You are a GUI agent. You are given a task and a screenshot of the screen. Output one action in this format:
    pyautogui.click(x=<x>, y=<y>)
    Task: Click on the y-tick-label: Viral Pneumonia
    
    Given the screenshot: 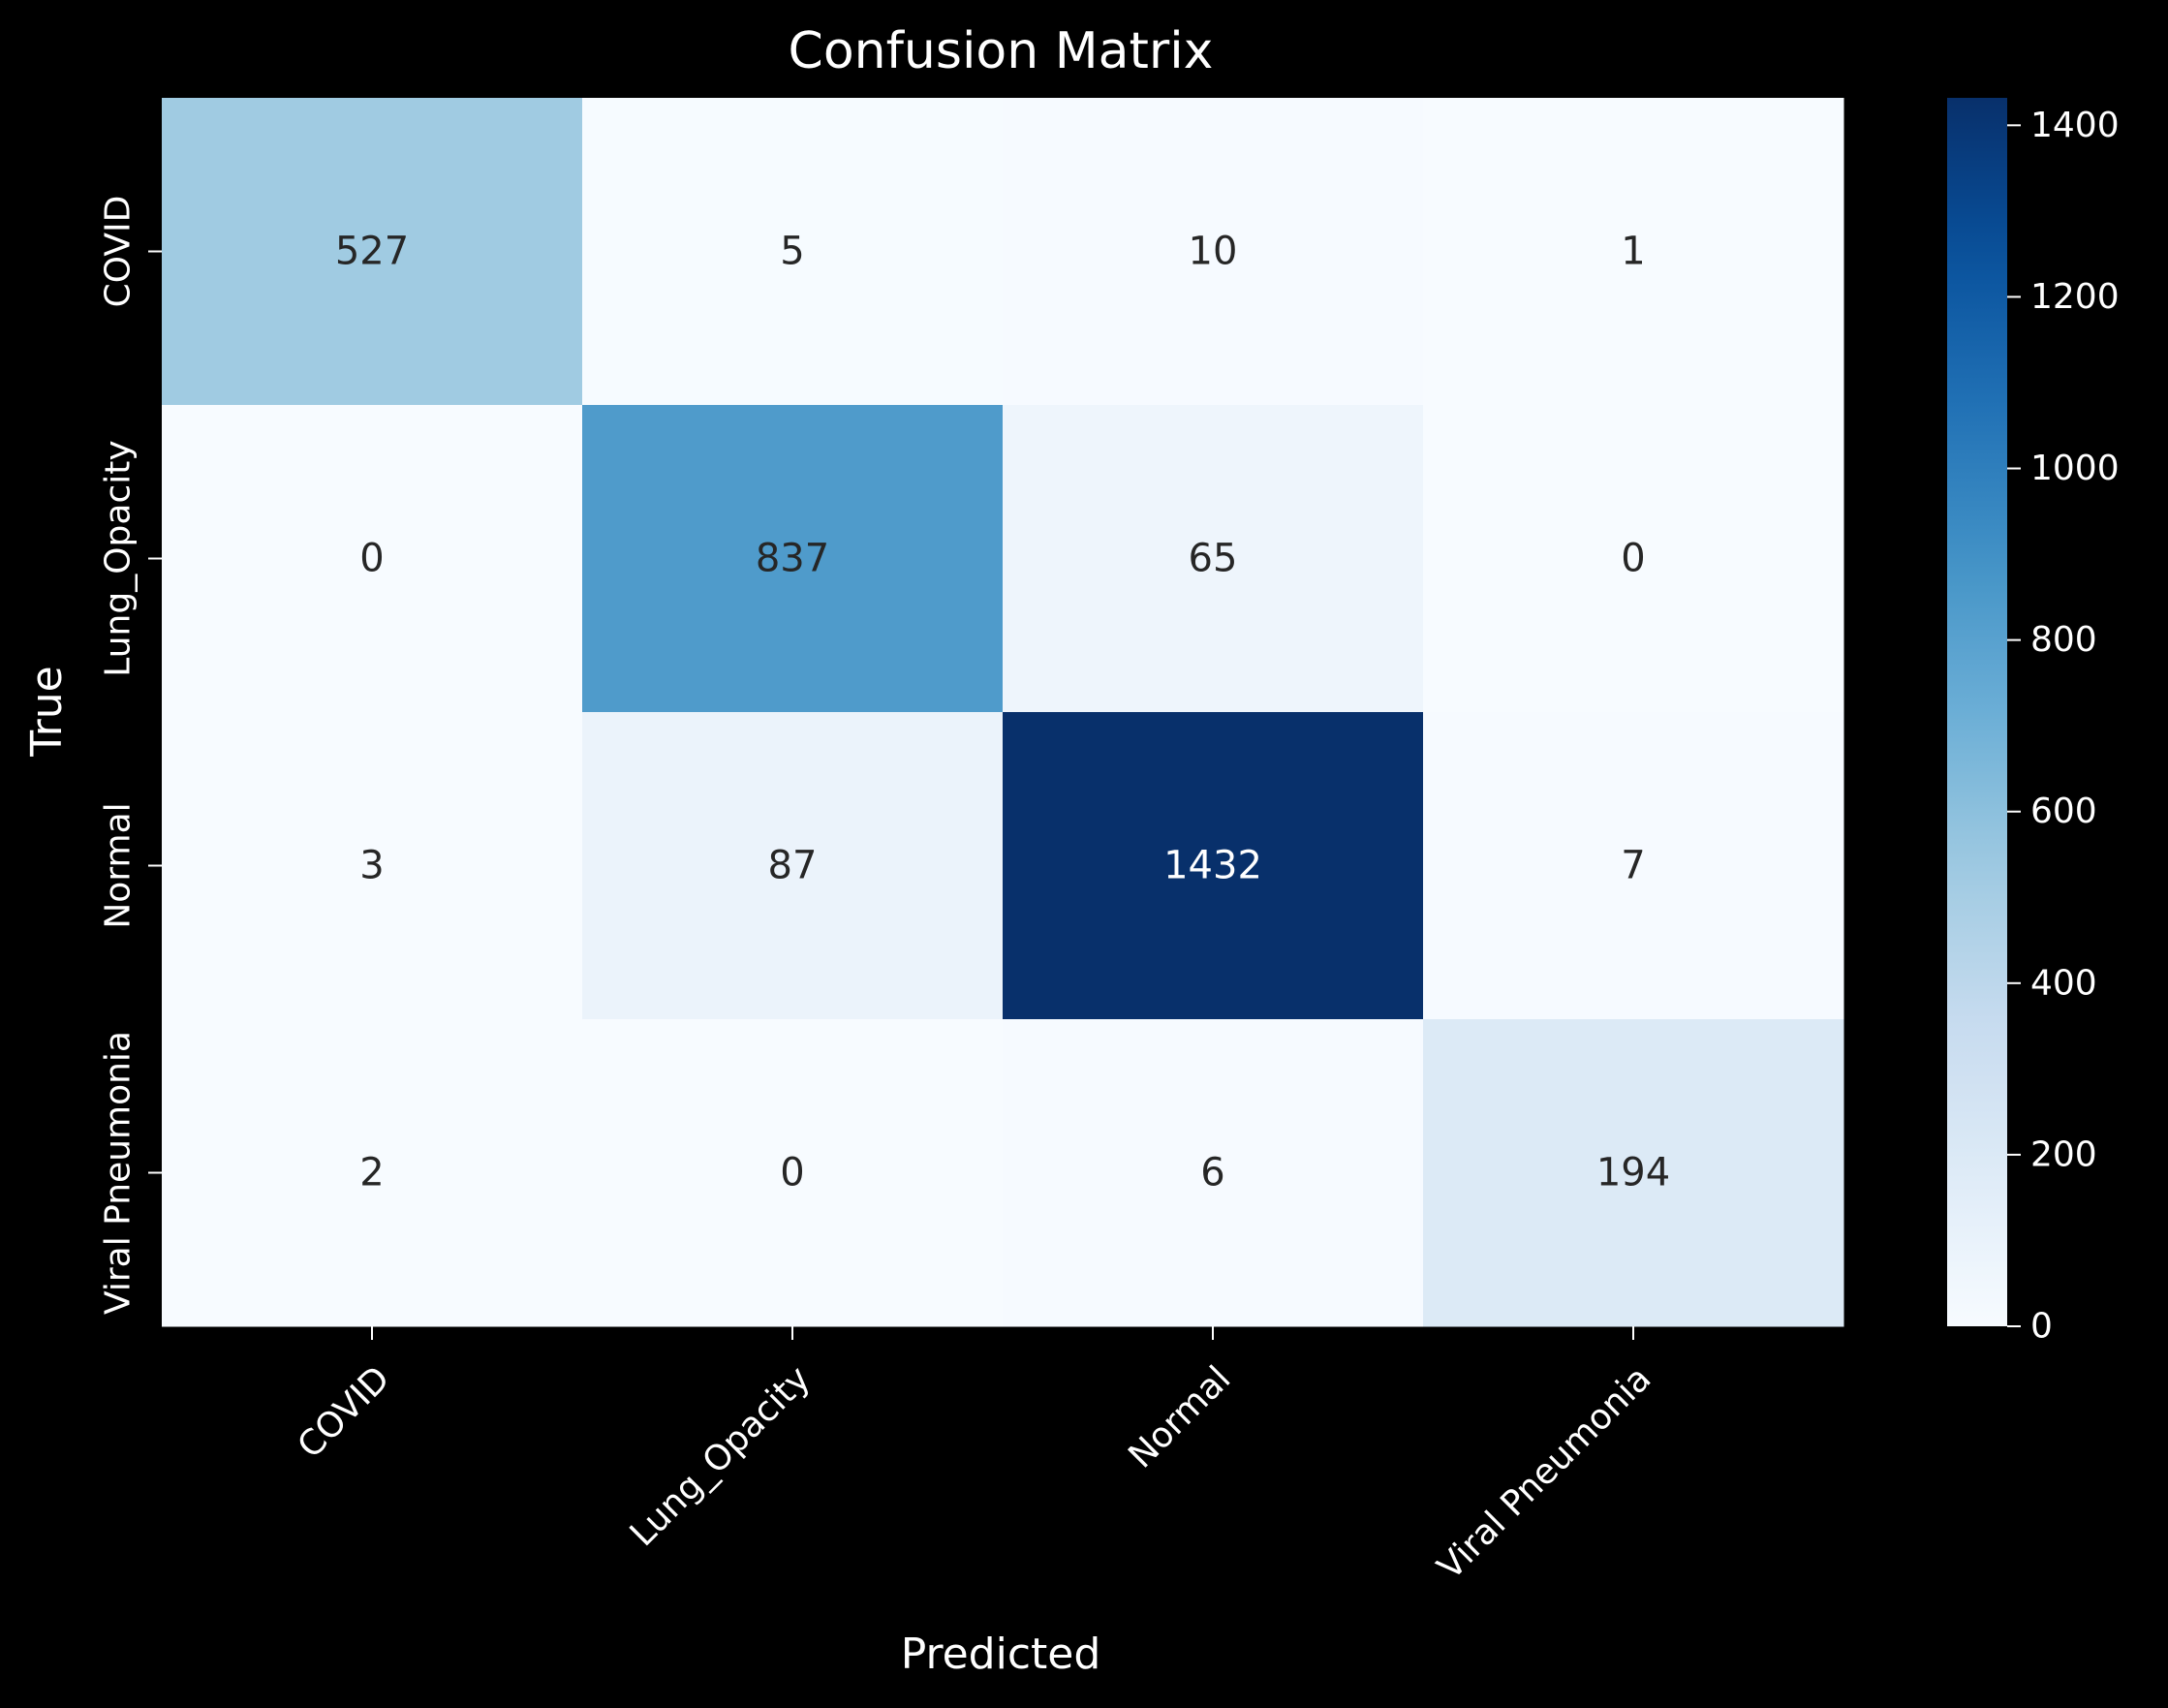 What is the action you would take?
    pyautogui.click(x=119, y=1173)
    